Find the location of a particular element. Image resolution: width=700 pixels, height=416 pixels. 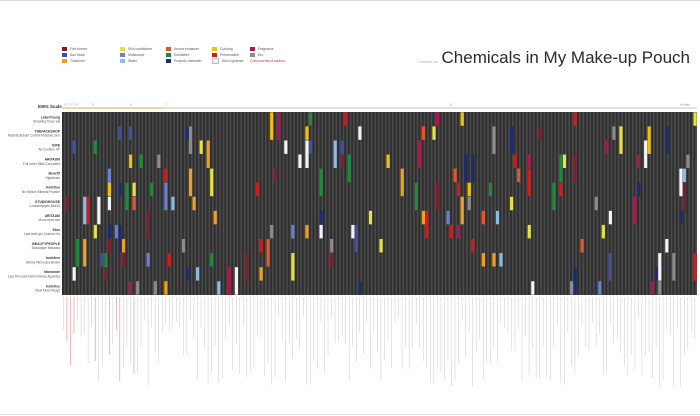

row-product-label: Lookatmyeyes 8A404 is located at coordinates (44, 206).